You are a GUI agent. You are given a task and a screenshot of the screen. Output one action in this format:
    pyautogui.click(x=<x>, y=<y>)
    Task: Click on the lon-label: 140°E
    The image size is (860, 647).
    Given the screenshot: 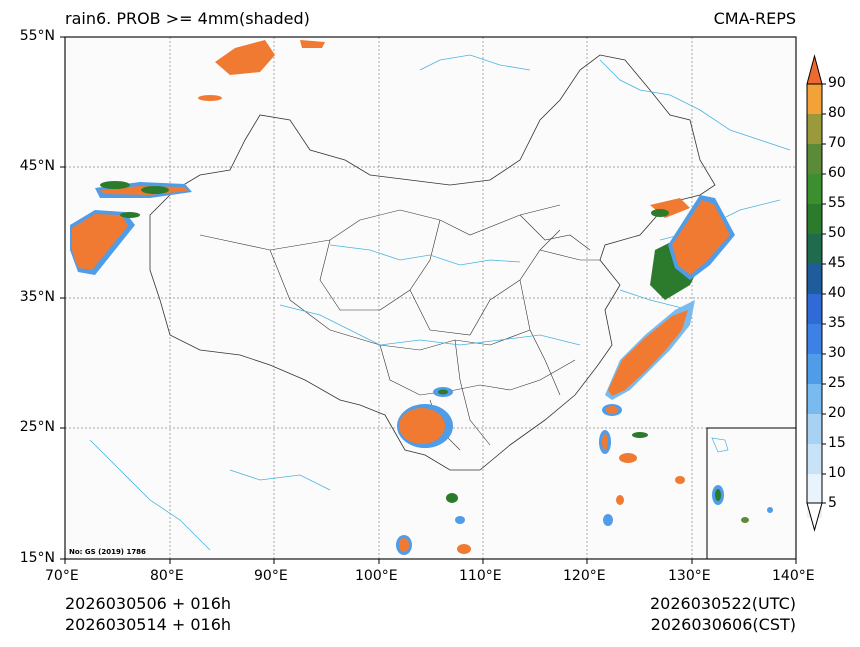 What is the action you would take?
    pyautogui.click(x=793, y=576)
    